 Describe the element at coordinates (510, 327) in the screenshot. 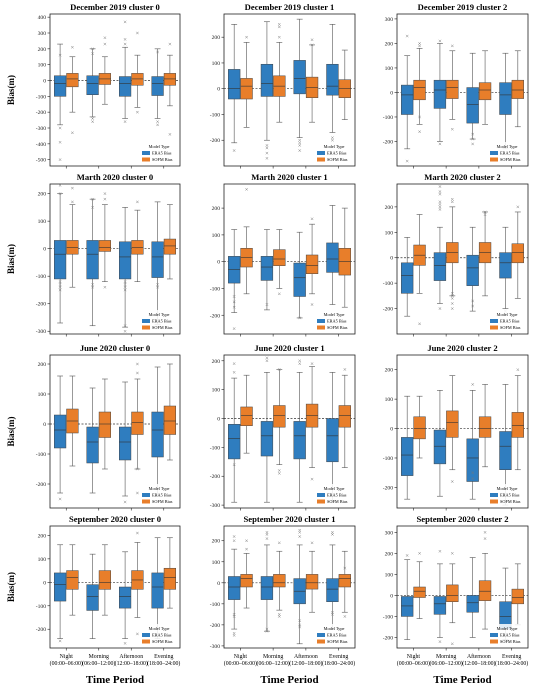

I see `legend-label: SOFM Bias` at that location.